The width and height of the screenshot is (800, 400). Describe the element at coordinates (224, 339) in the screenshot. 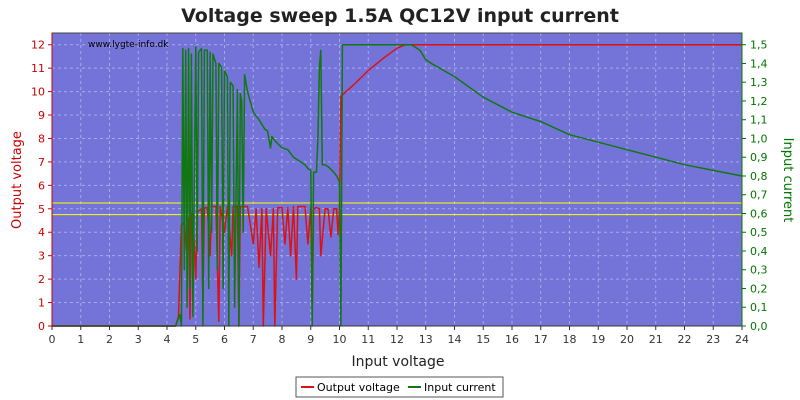

I see `x-tick-label: 6` at that location.